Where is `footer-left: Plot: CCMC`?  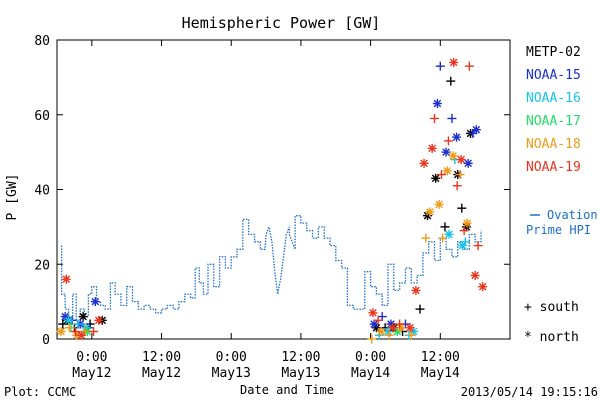
footer-left: Plot: CCMC is located at coordinates (40, 392).